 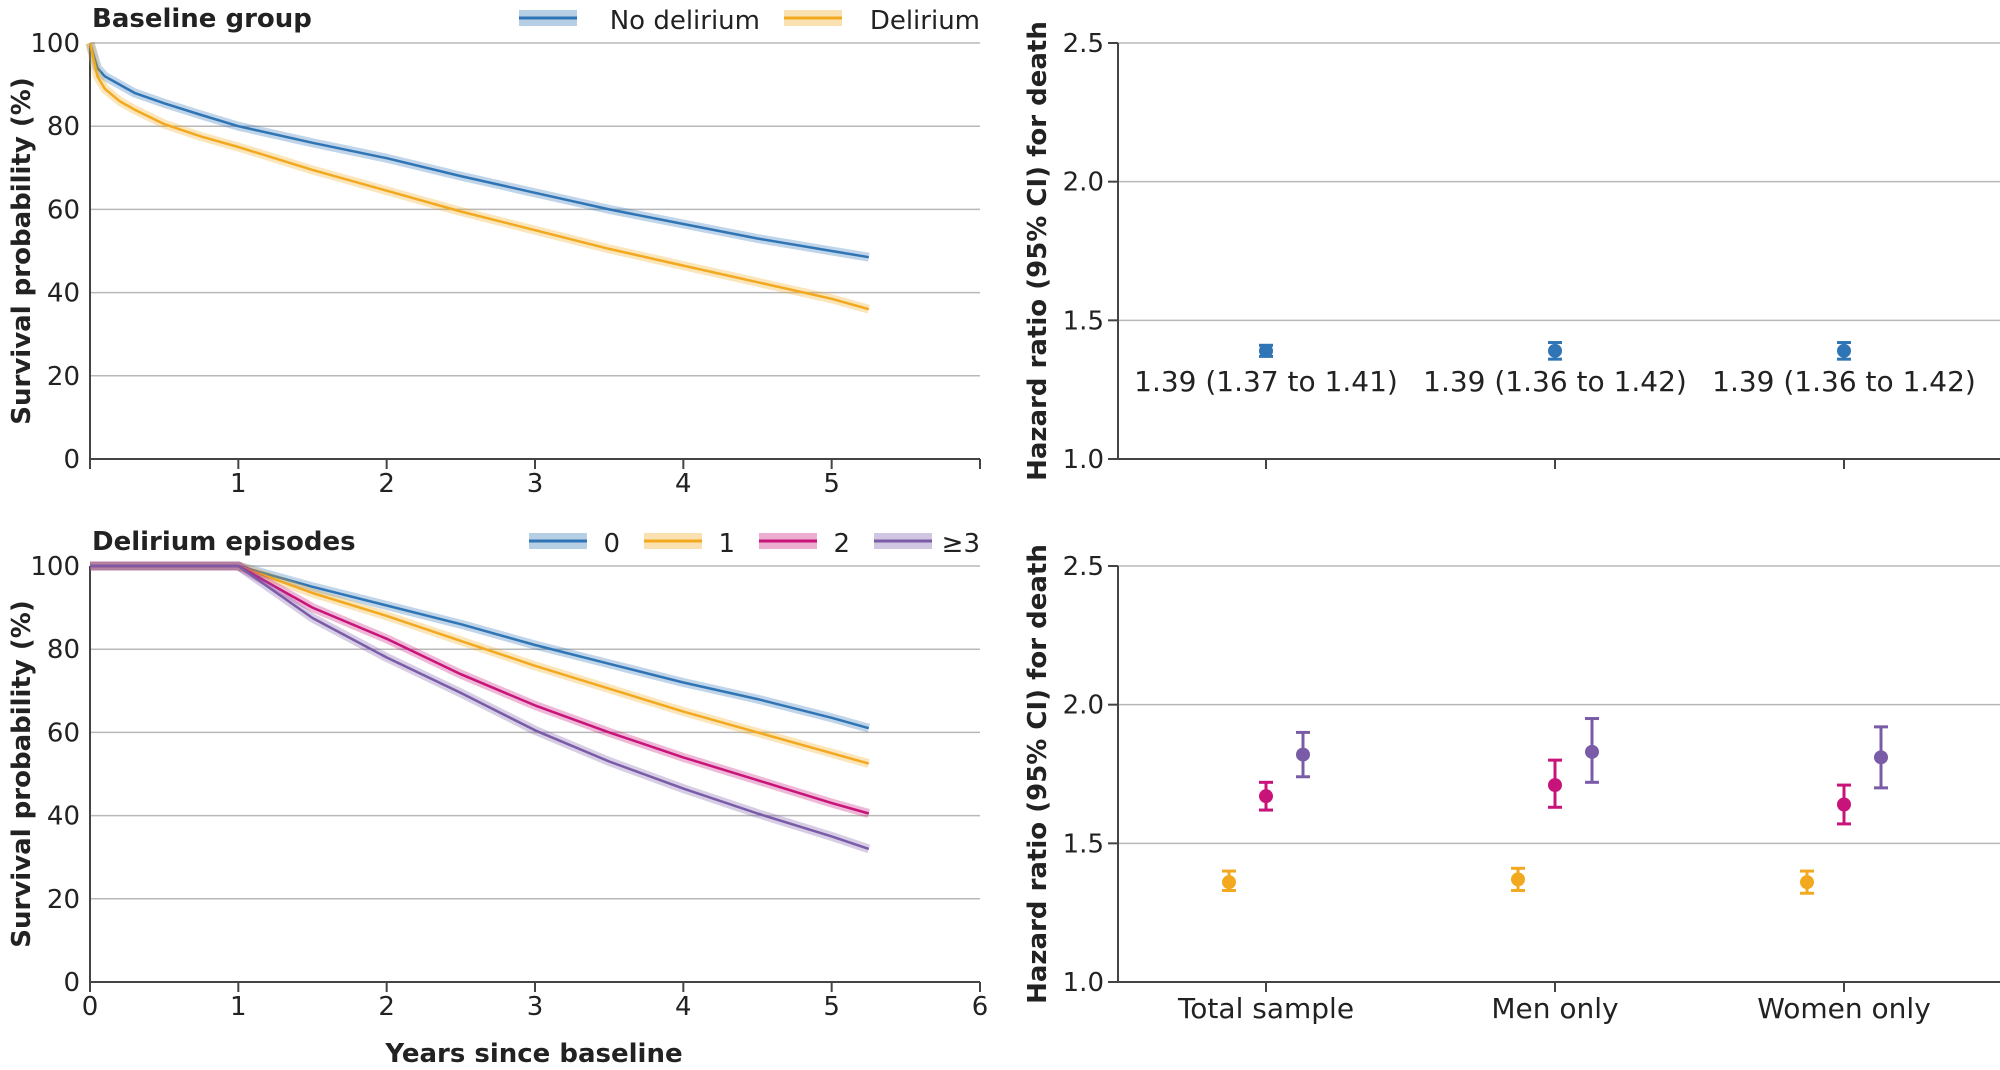 I want to click on series-line-Delirium, so click(x=479, y=176).